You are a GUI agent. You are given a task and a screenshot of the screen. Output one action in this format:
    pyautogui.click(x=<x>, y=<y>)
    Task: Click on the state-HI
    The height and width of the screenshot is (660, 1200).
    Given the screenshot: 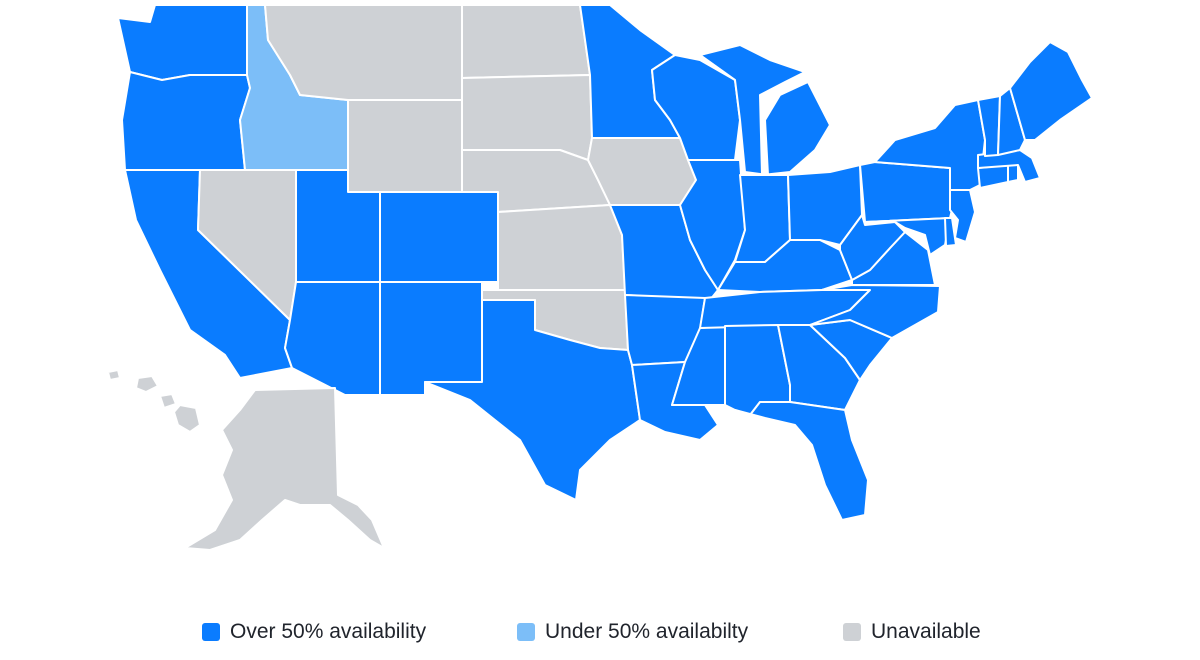 What is the action you would take?
    pyautogui.click(x=154, y=401)
    